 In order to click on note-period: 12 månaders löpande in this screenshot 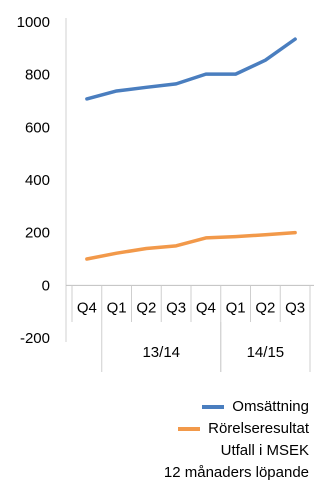, I will do `click(236, 472)`.